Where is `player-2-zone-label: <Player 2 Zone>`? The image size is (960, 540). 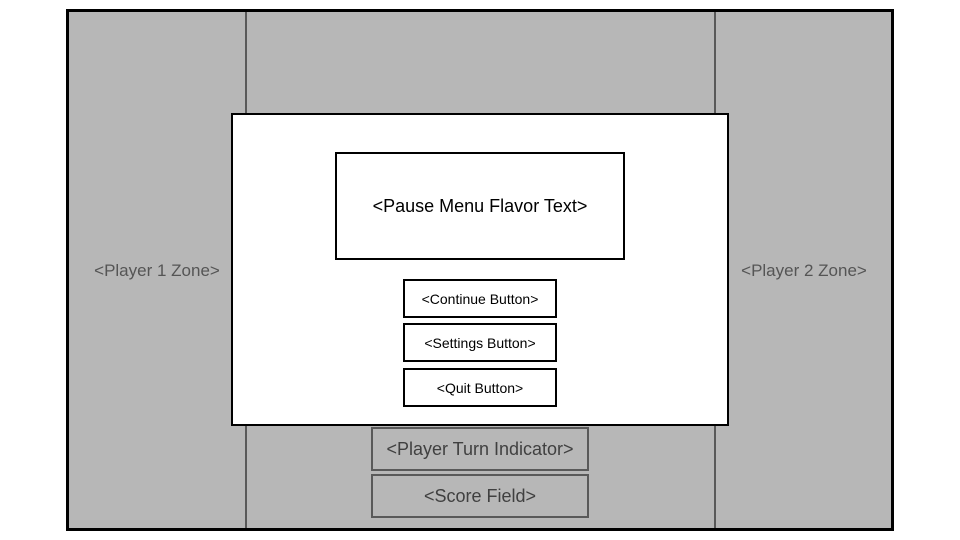
player-2-zone-label: <Player 2 Zone> is located at coordinates (804, 270).